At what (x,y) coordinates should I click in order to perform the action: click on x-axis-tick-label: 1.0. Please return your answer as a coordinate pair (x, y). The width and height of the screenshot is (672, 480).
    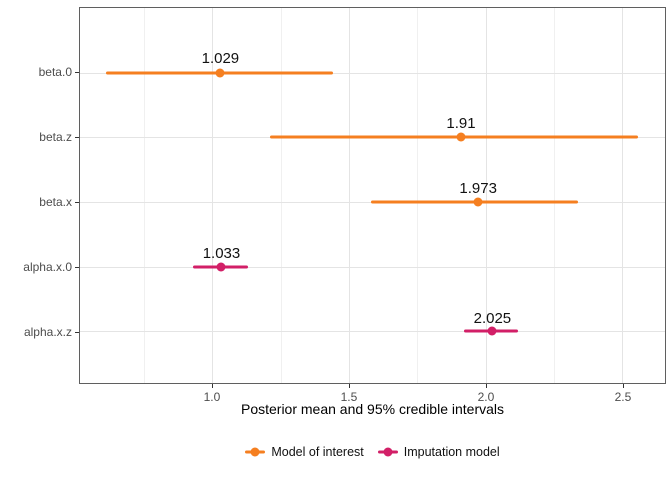
    Looking at the image, I should click on (212, 397).